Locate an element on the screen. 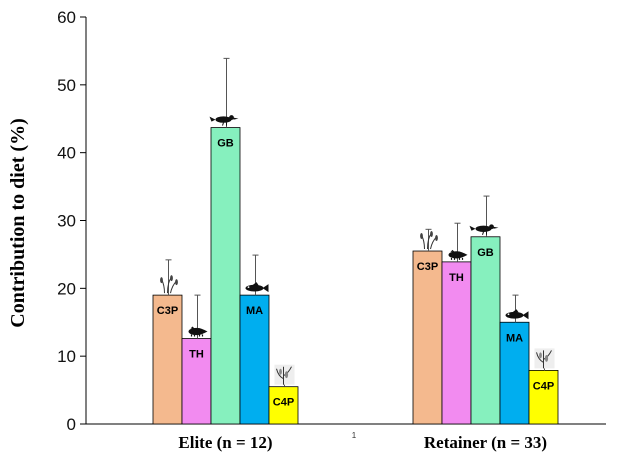  footnote-mark: 1 is located at coordinates (354, 435).